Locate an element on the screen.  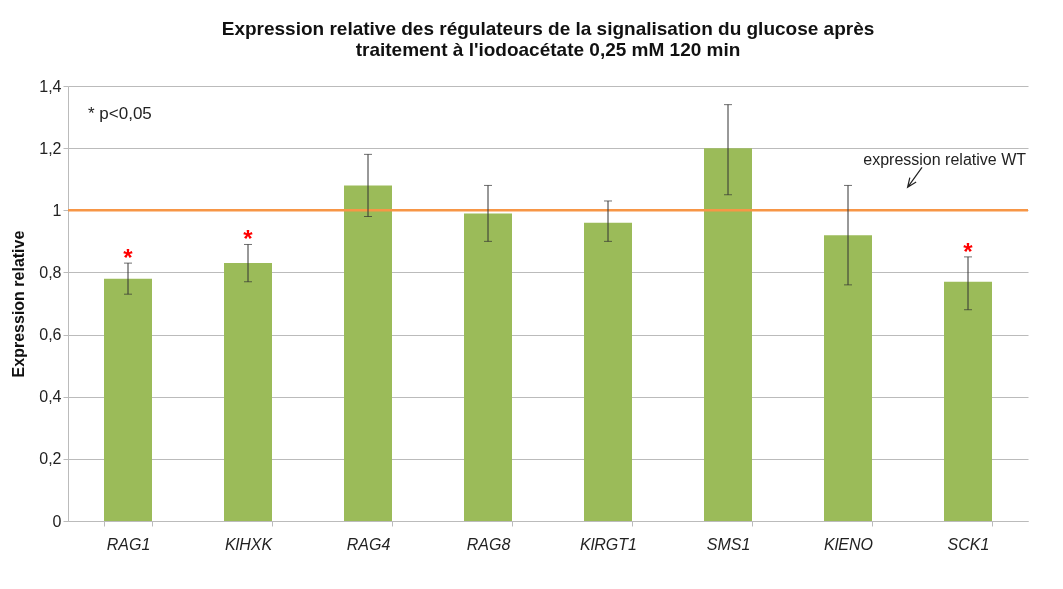
y-tick-label: 1 is located at coordinates (57, 210).